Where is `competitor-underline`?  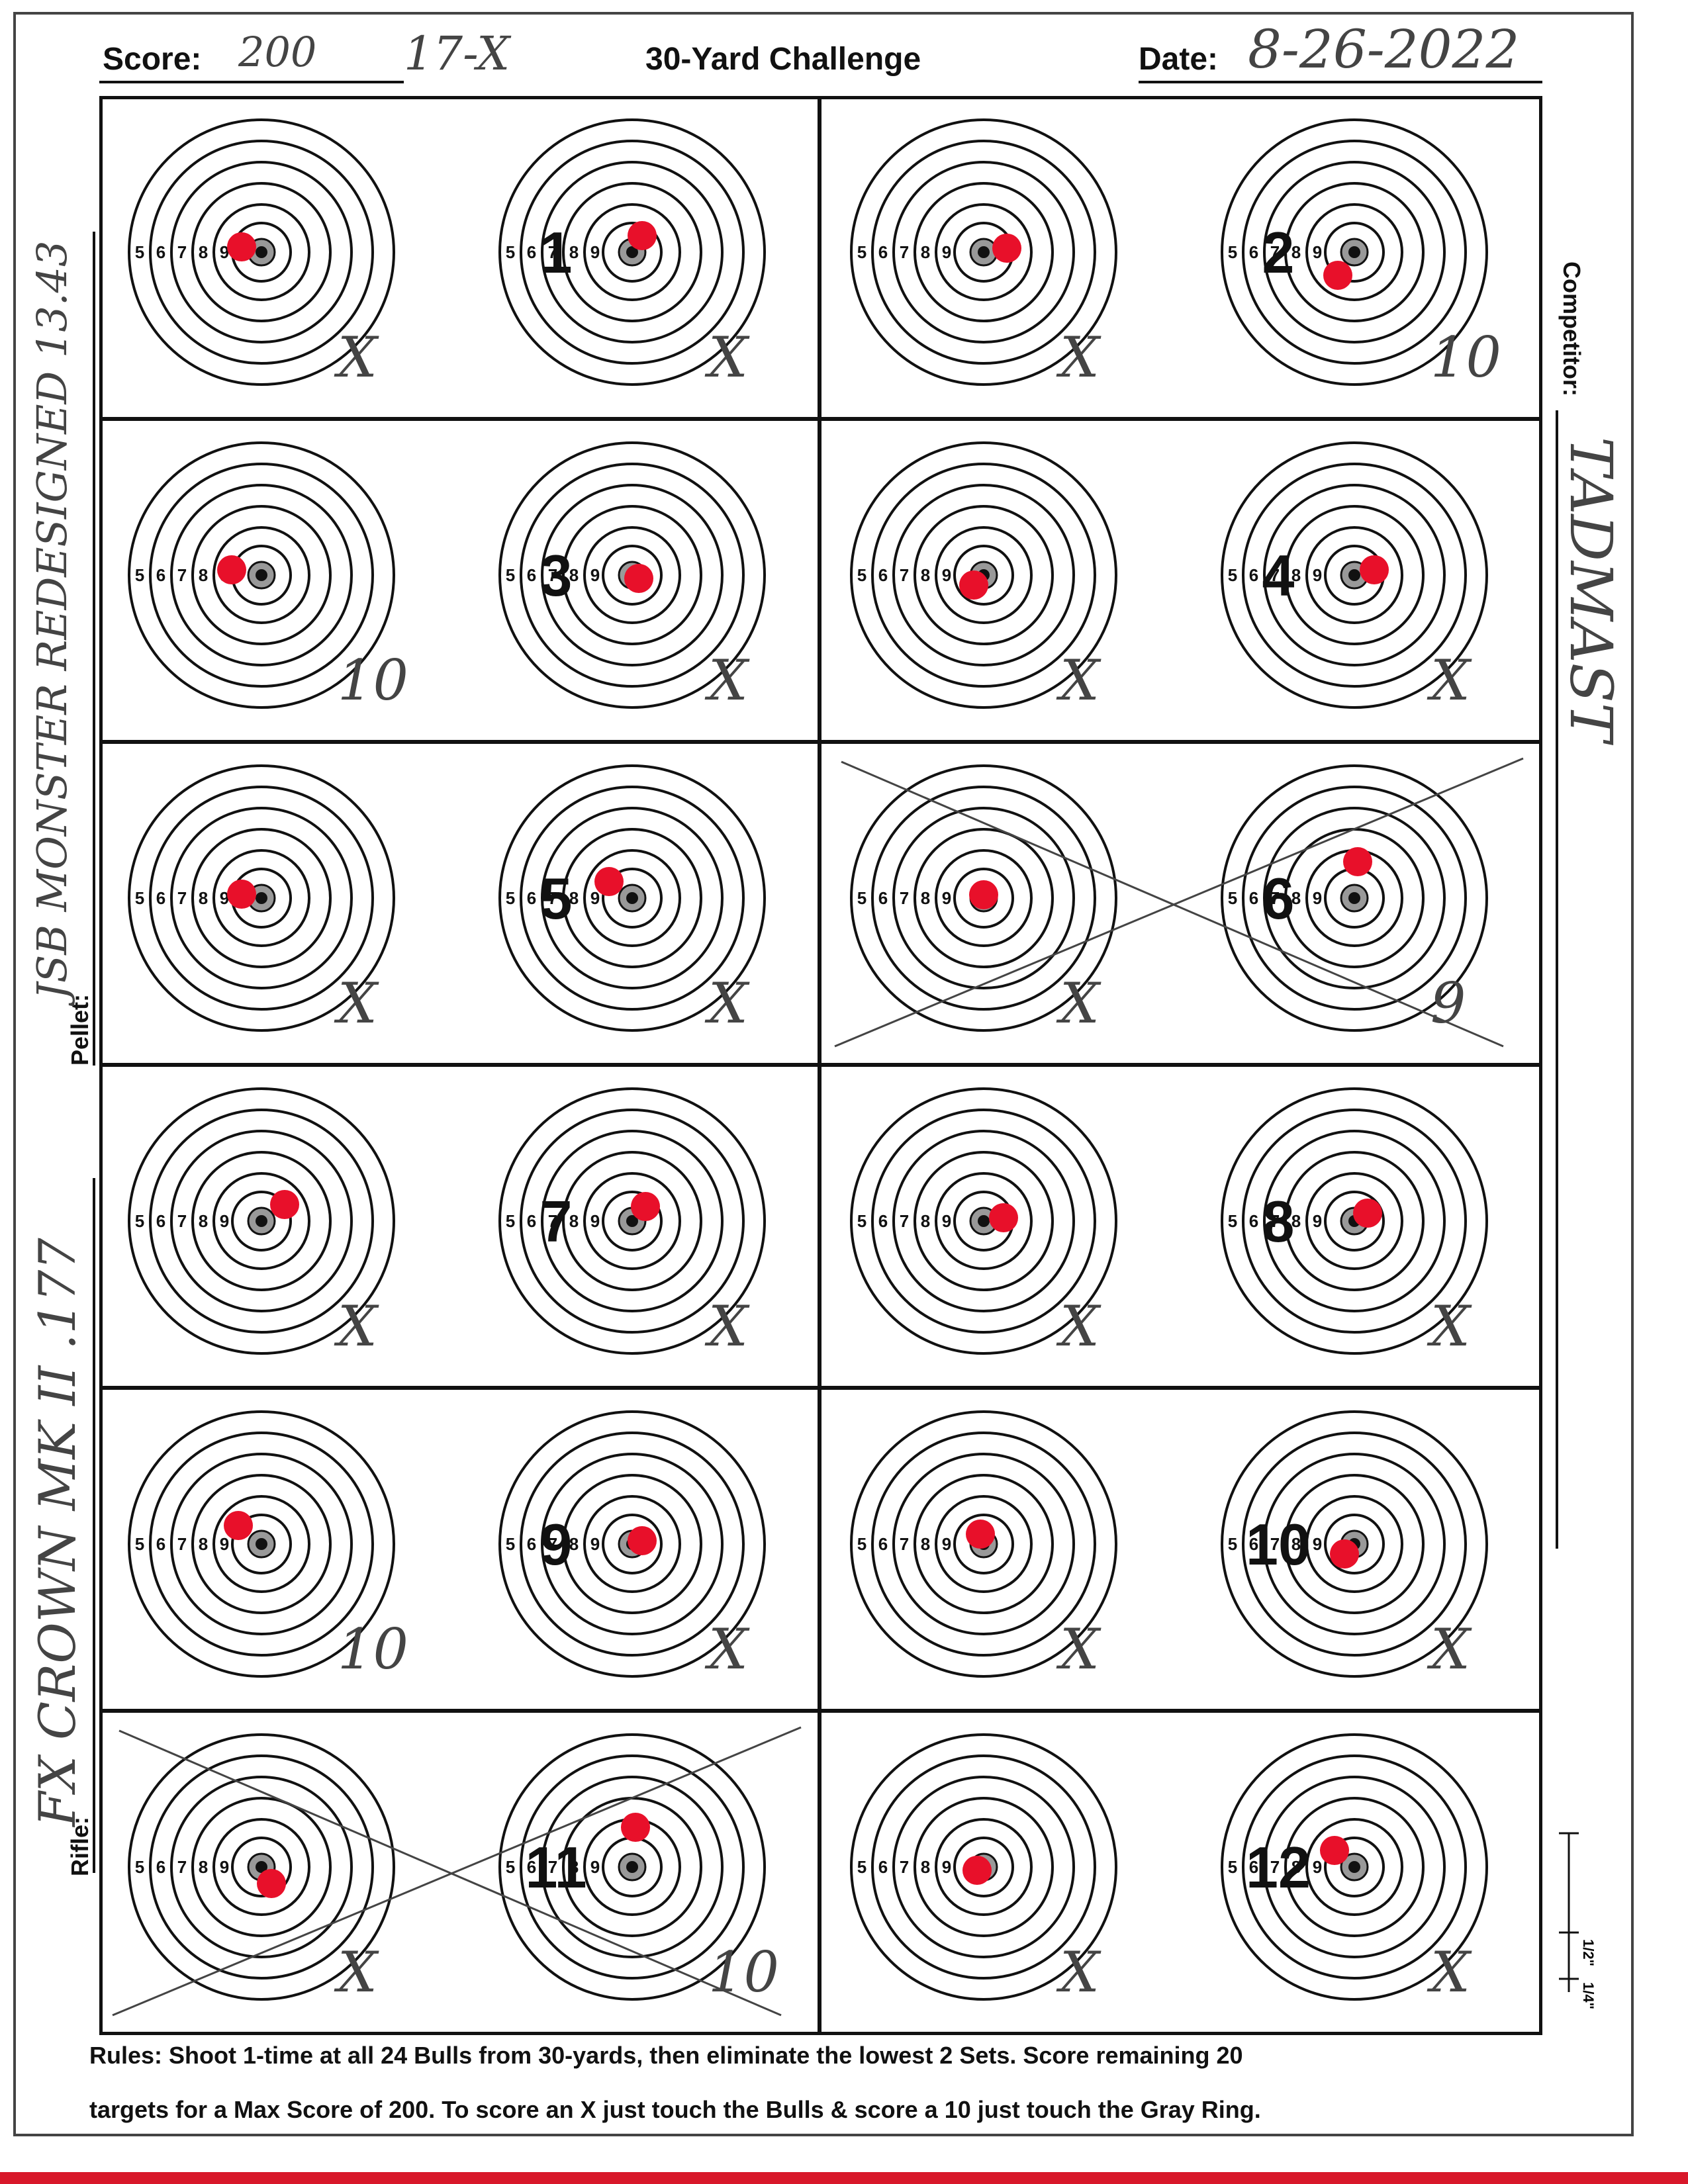 competitor-underline is located at coordinates (1557, 980).